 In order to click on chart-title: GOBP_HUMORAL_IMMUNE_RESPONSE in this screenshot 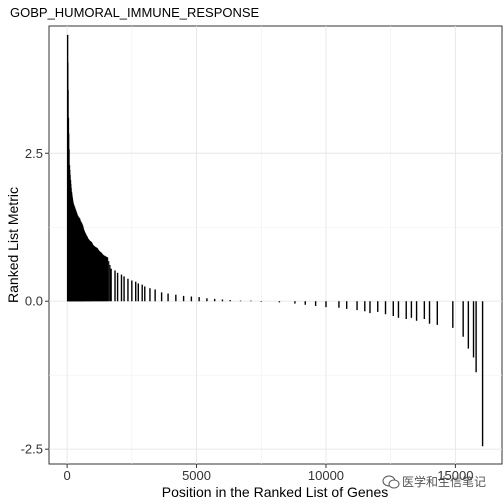, I will do `click(135, 12)`.